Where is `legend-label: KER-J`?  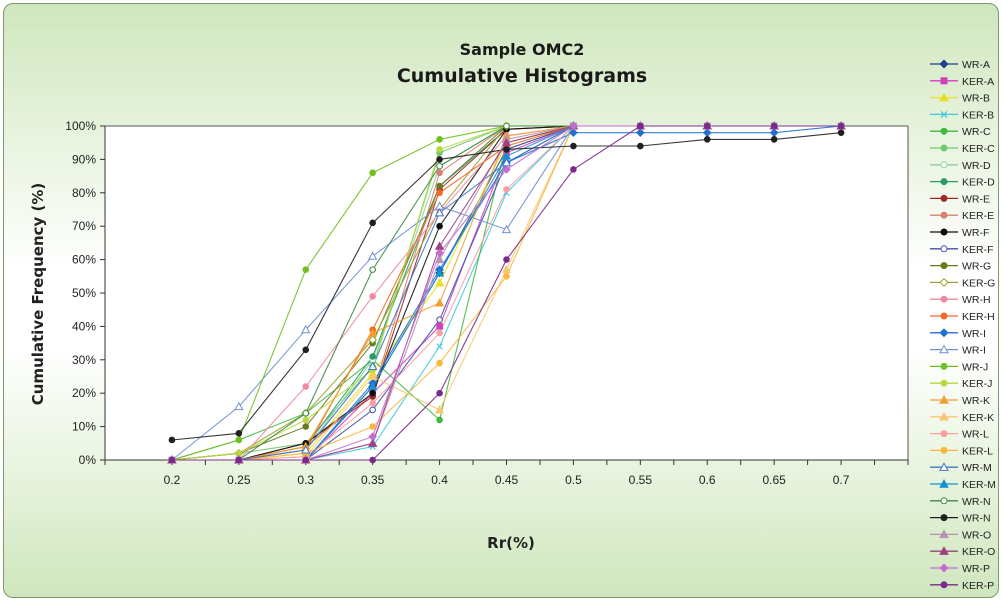
legend-label: KER-J is located at coordinates (977, 384).